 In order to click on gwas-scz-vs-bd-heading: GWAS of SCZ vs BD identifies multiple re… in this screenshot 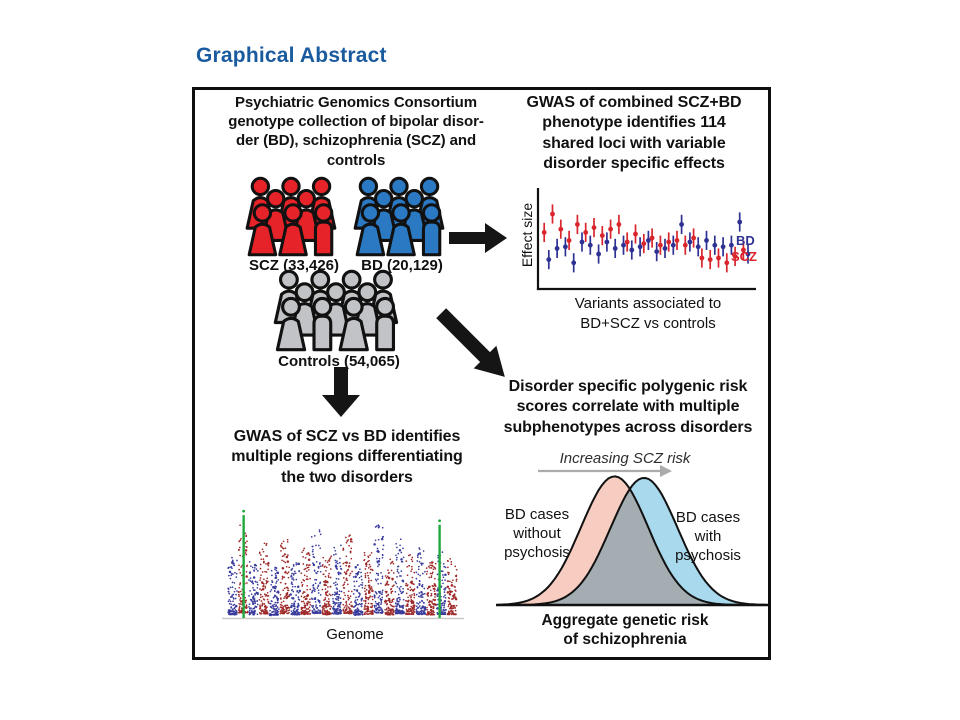, I will do `click(347, 457)`.